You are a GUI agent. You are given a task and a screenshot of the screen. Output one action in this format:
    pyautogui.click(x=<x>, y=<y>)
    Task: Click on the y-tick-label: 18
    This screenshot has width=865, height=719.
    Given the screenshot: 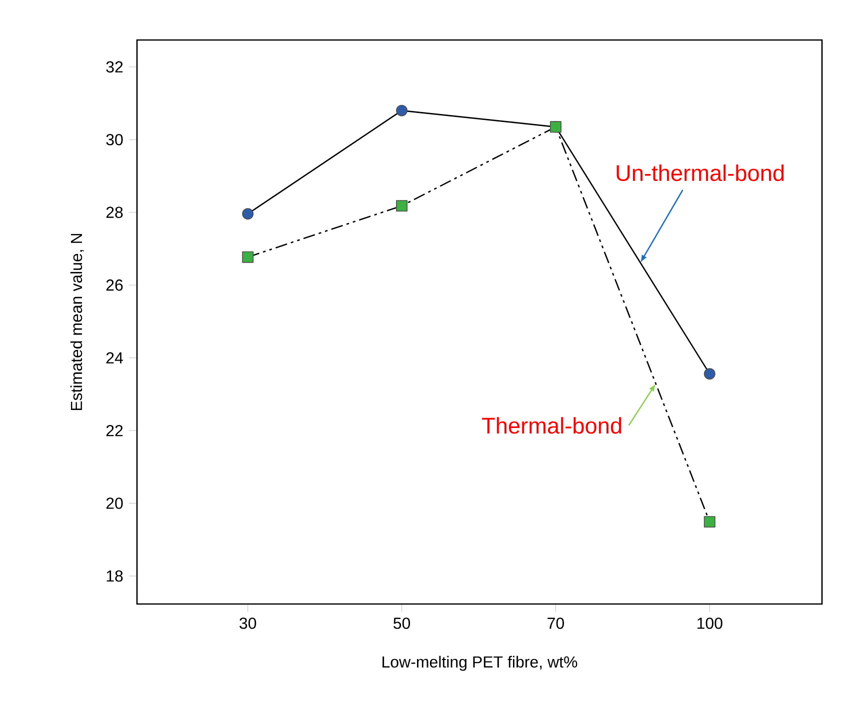 What is the action you would take?
    pyautogui.click(x=114, y=576)
    